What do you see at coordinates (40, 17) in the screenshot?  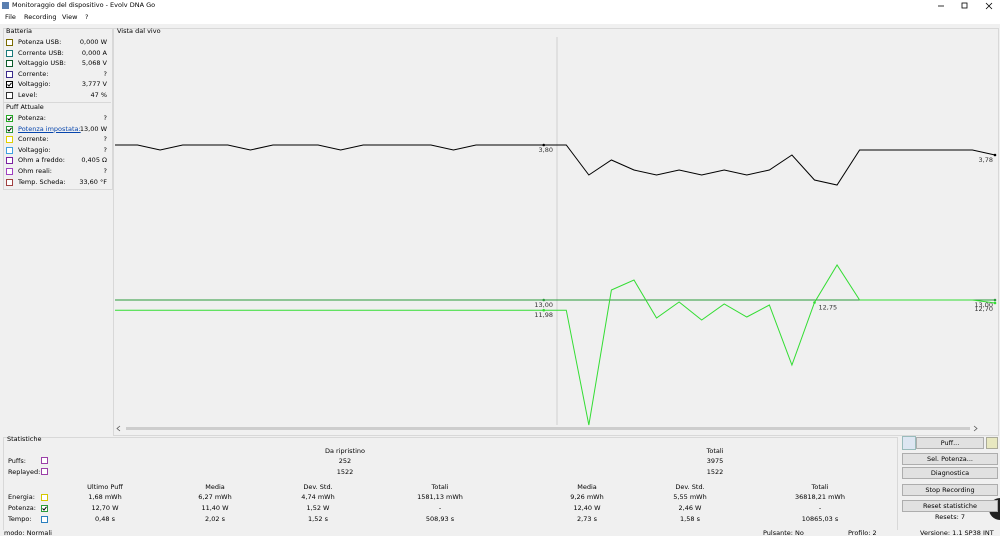 I see `menu-item: Recording` at bounding box center [40, 17].